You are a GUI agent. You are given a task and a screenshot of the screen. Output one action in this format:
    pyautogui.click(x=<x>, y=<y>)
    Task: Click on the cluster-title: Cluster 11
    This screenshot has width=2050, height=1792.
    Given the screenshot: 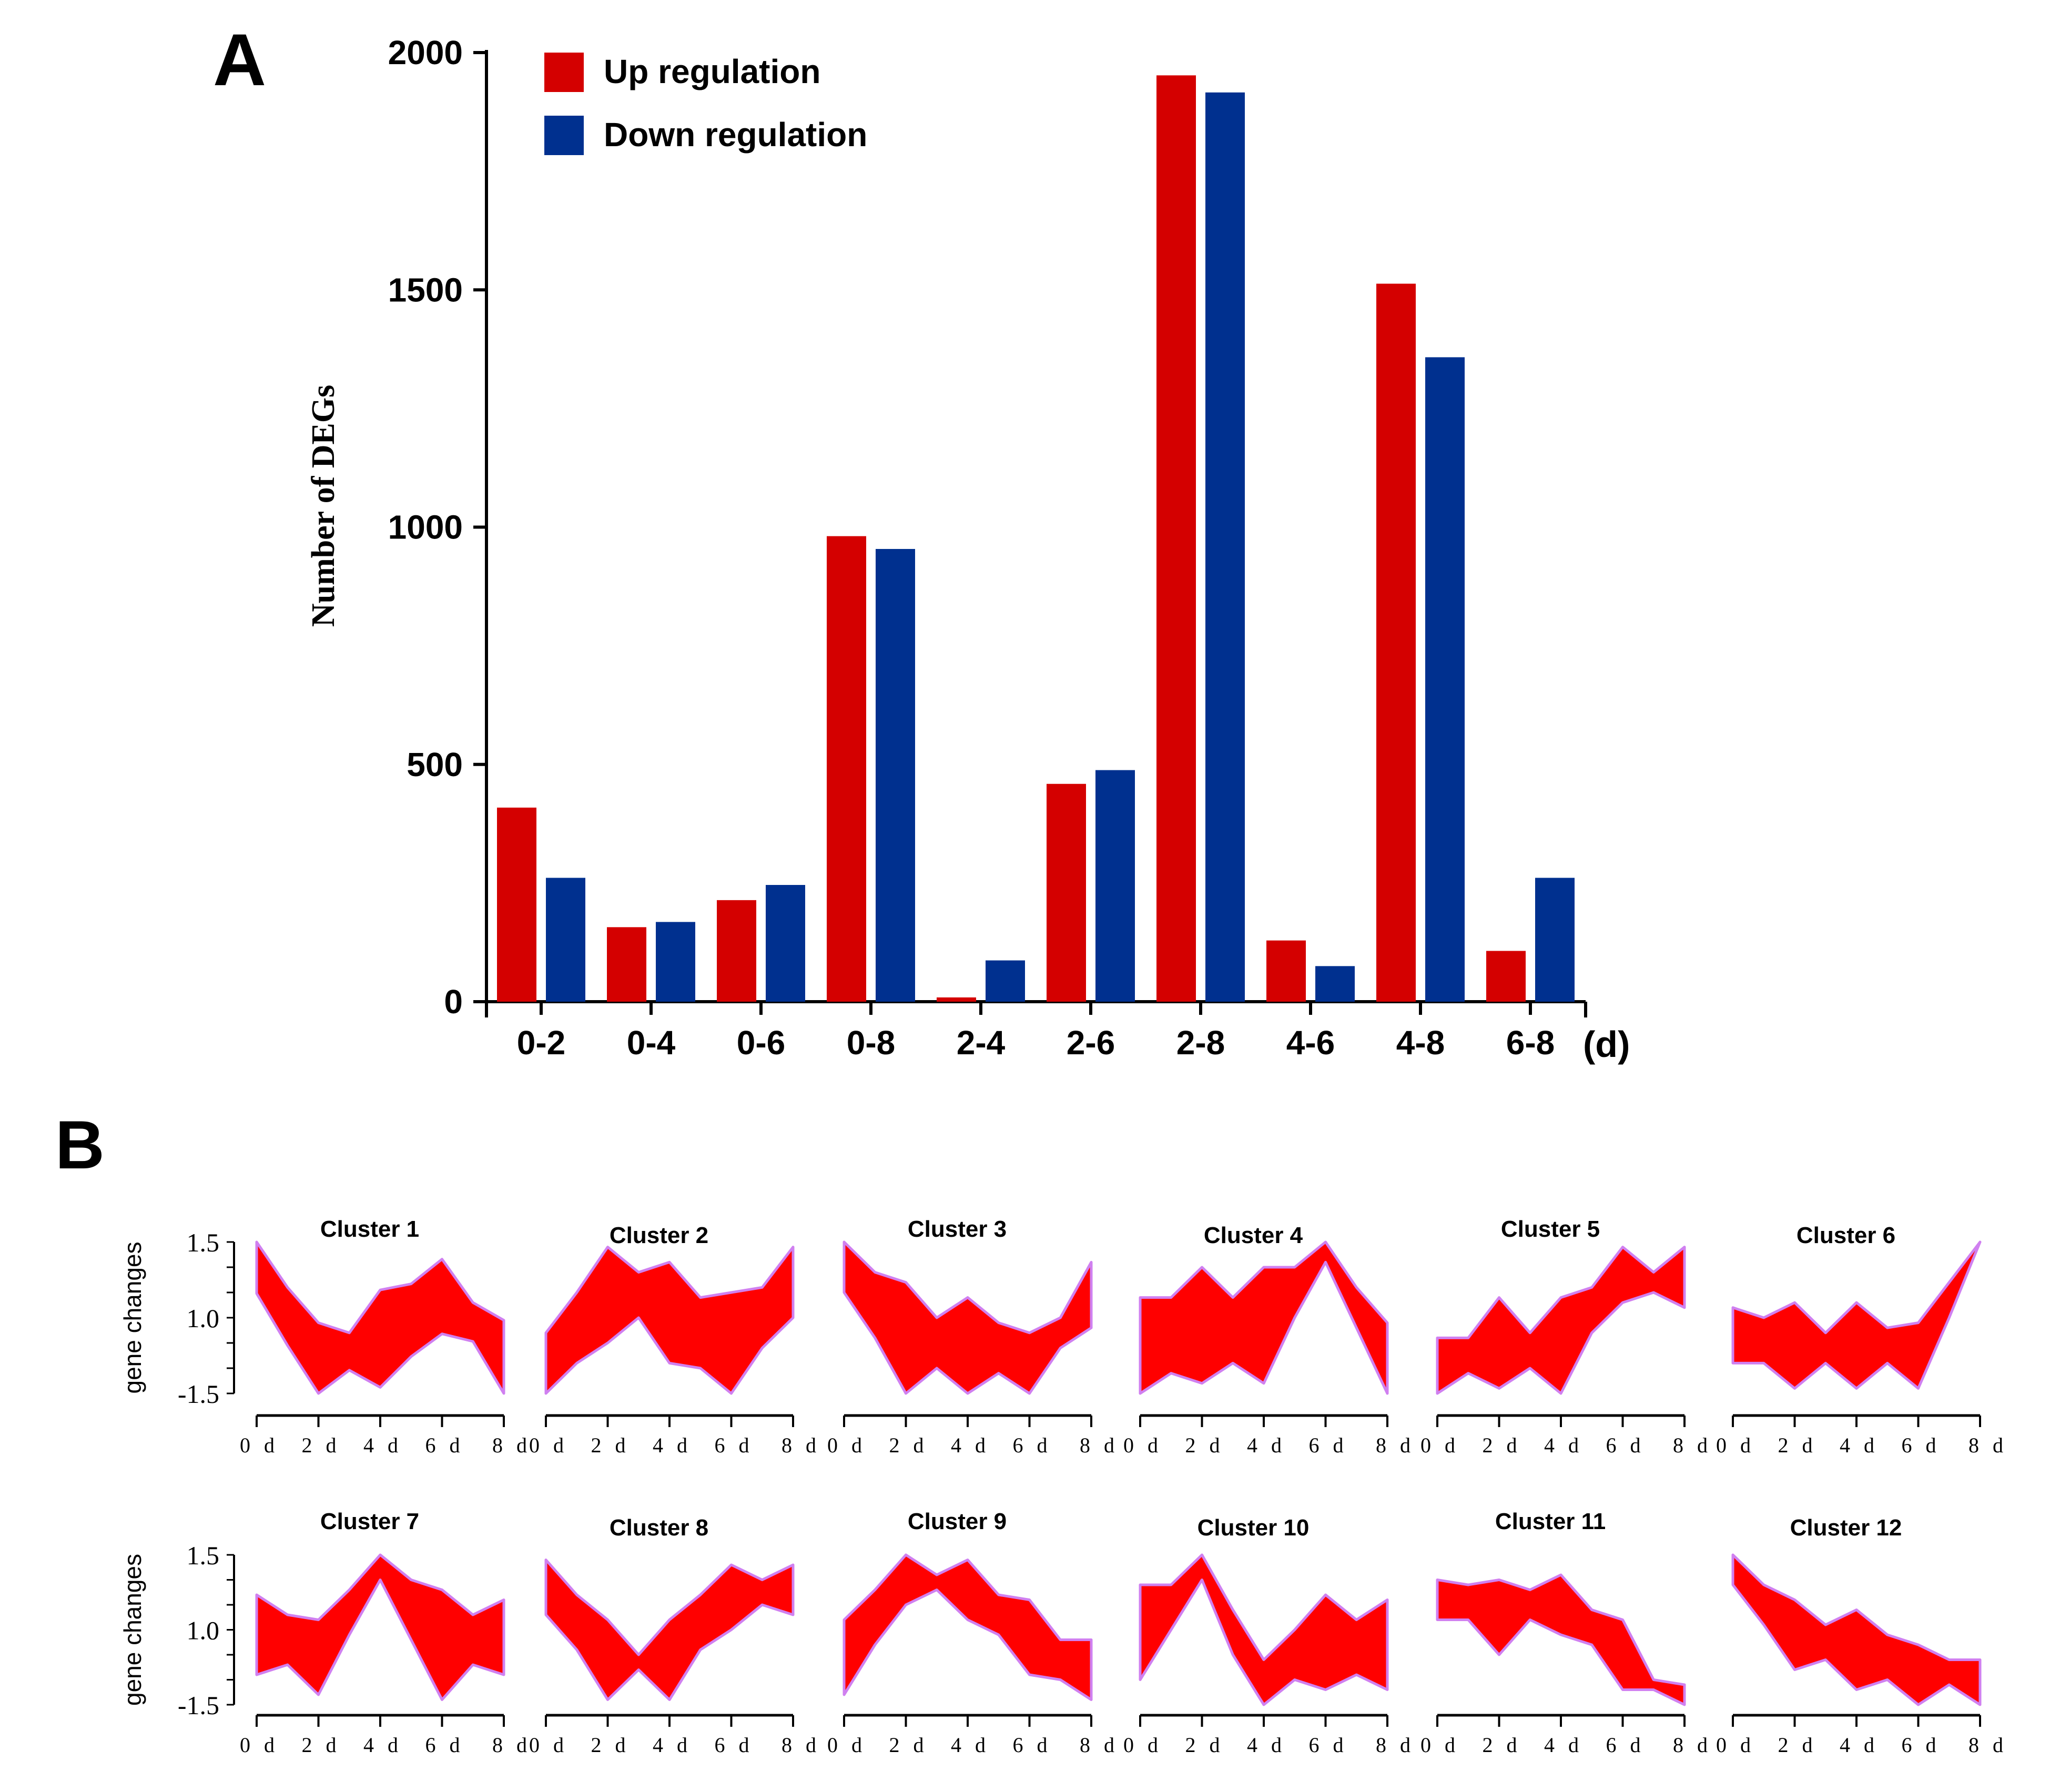 What is the action you would take?
    pyautogui.click(x=1550, y=1521)
    